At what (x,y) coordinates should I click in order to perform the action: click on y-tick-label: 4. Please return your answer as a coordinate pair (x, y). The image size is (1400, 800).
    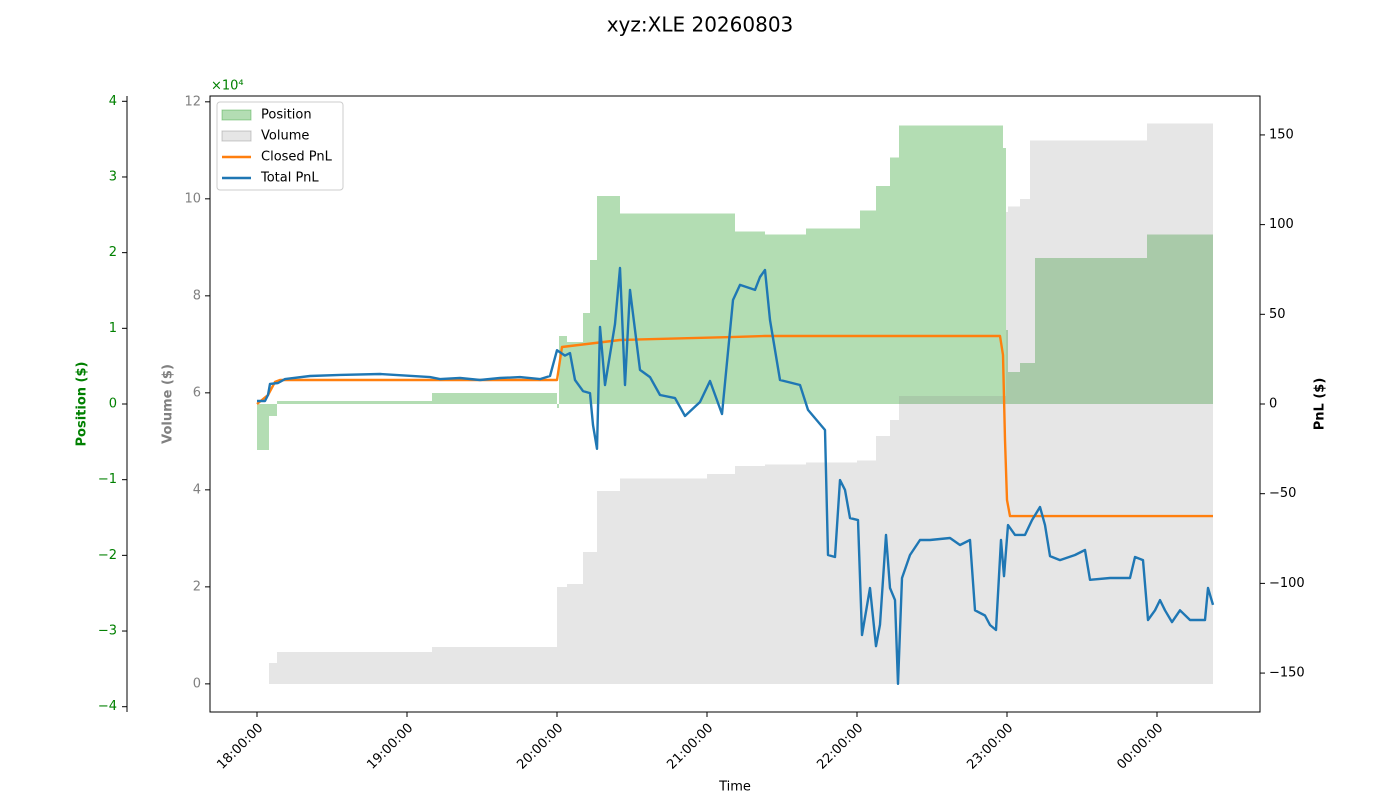
    Looking at the image, I should click on (113, 101).